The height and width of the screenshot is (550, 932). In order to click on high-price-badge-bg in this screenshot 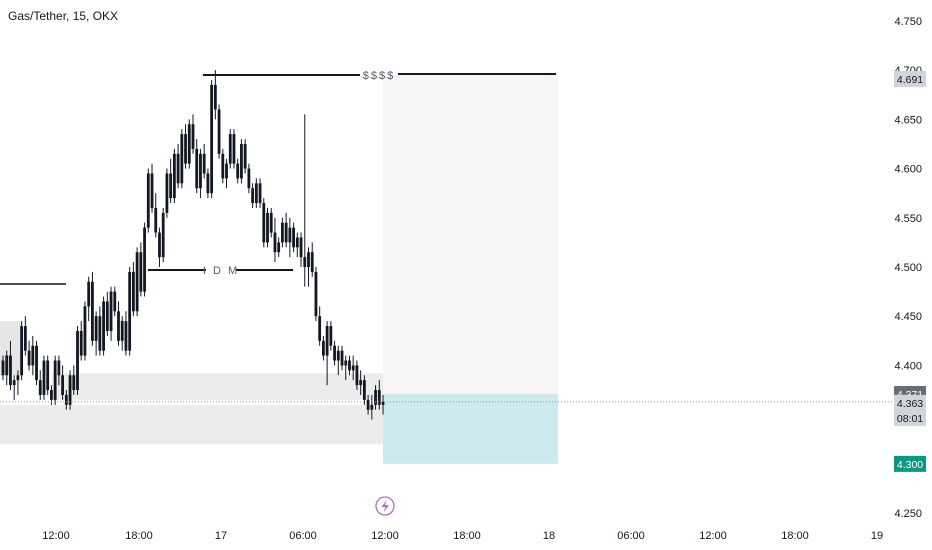, I will do `click(910, 78)`.